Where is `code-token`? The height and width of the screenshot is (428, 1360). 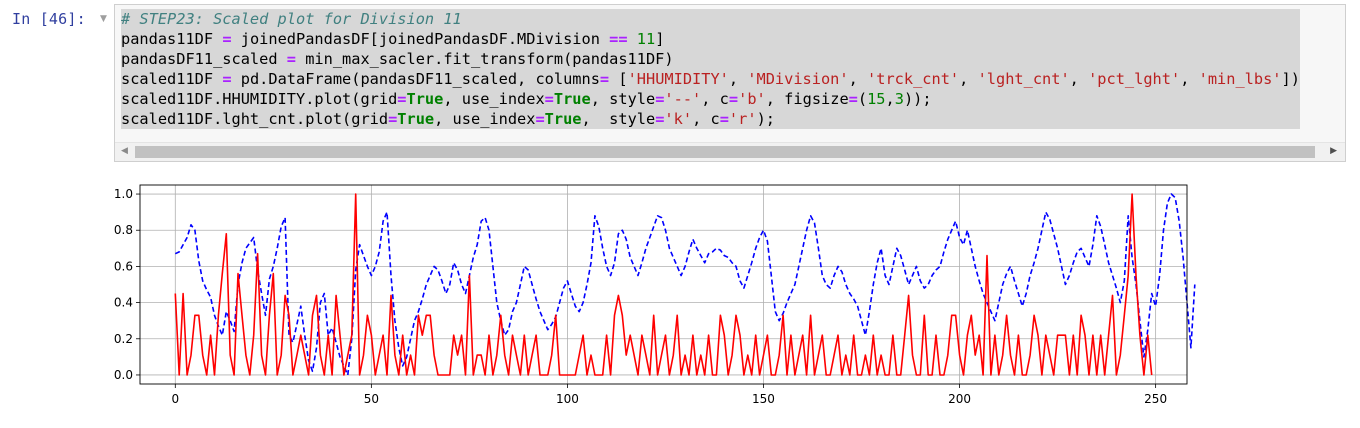
code-token is located at coordinates (632, 39).